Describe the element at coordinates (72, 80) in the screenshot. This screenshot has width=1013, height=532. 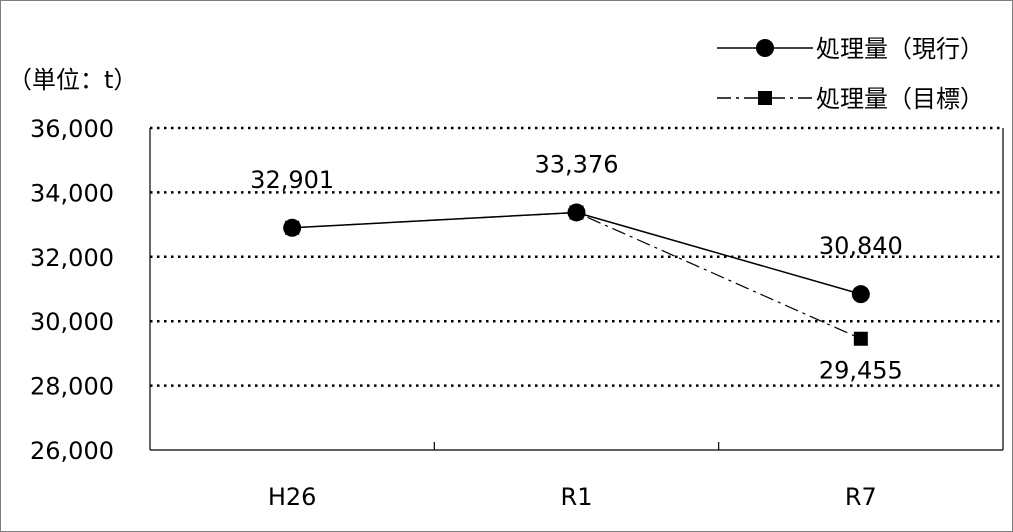
I see `unit-label: （単位：t）` at that location.